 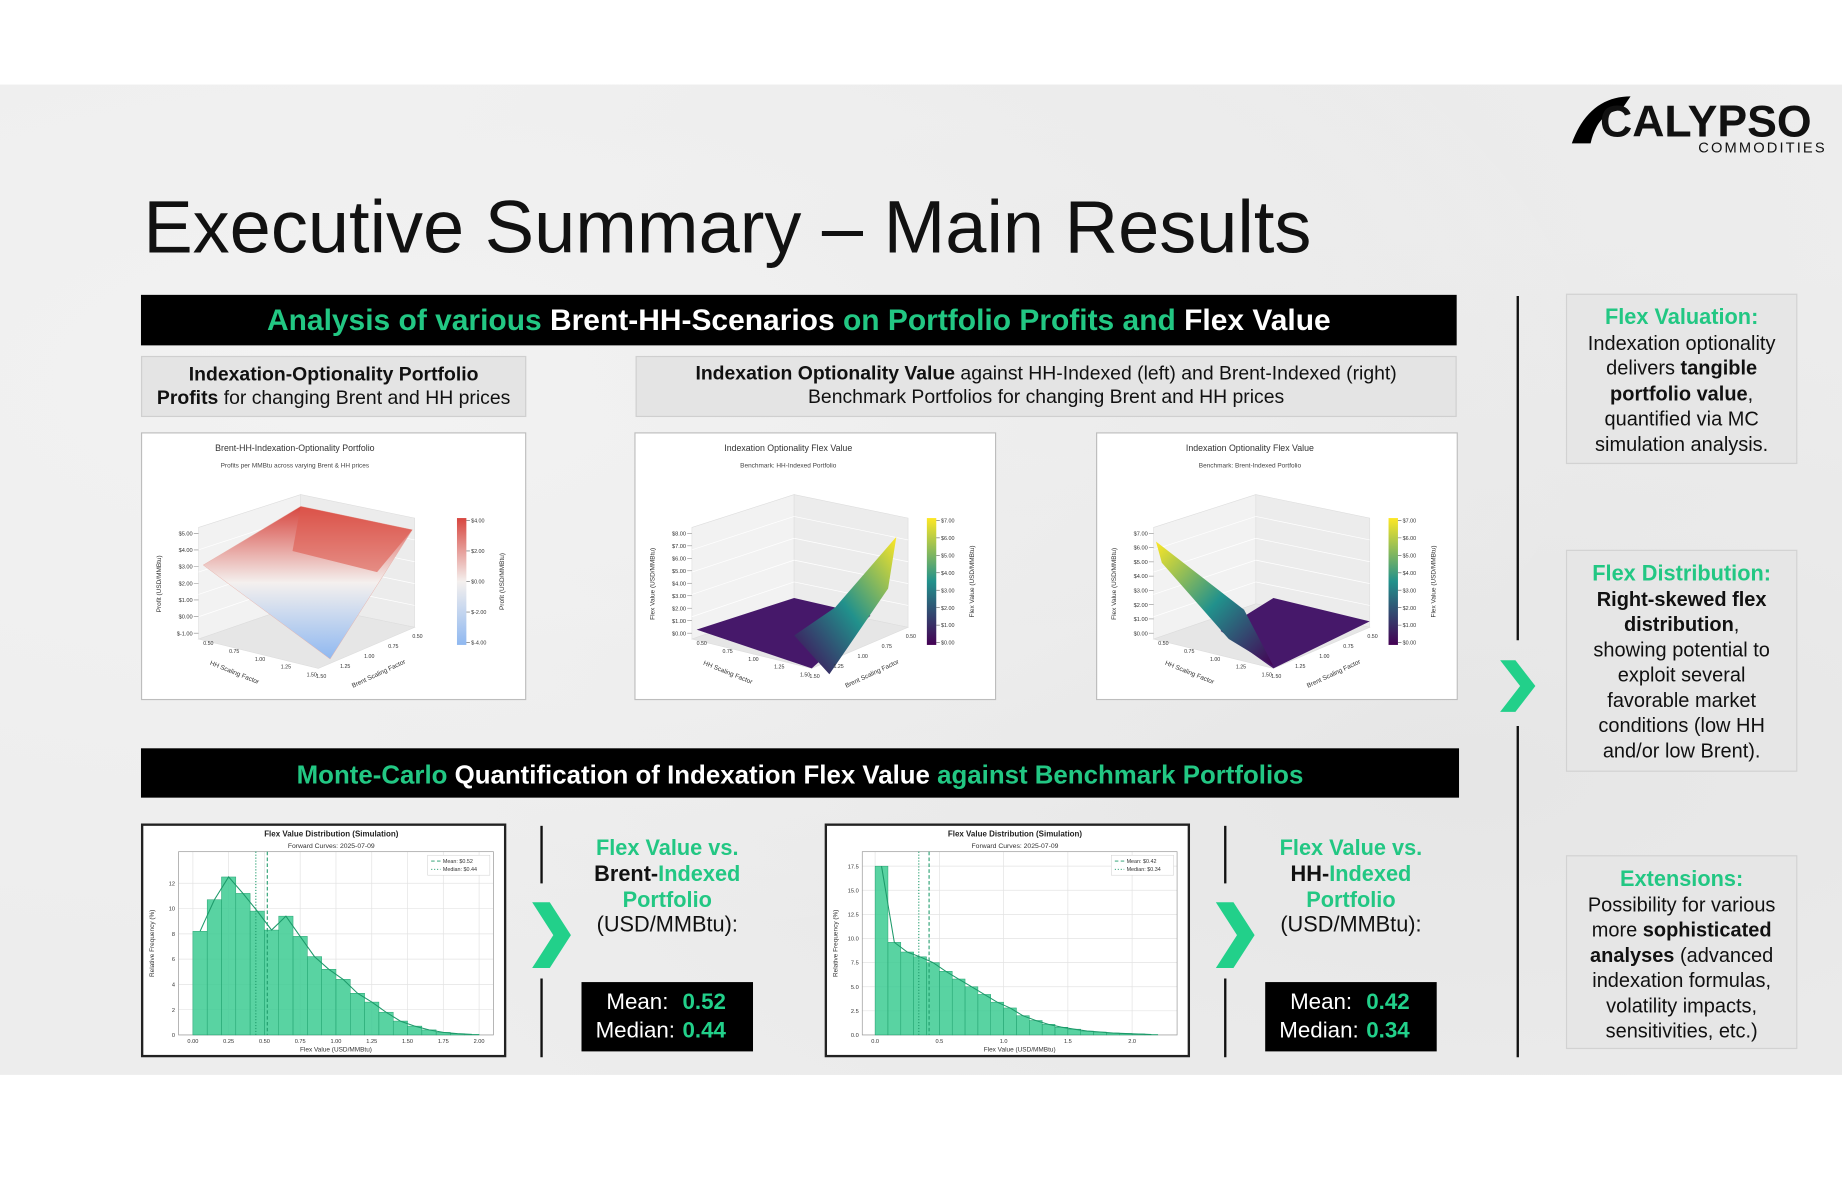 What do you see at coordinates (887, 647) in the screenshot?
I see `y-tick-label: 0.75` at bounding box center [887, 647].